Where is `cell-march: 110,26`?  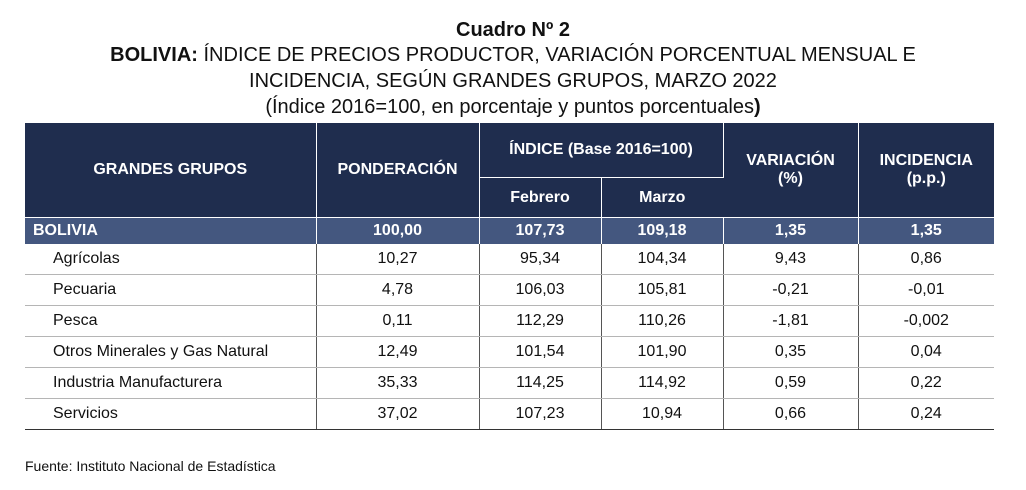 cell-march: 110,26 is located at coordinates (662, 321).